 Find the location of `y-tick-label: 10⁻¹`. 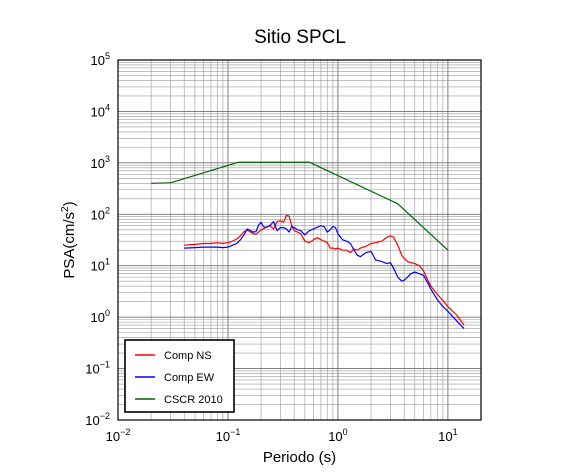

y-tick-label: 10⁻¹ is located at coordinates (97, 368).